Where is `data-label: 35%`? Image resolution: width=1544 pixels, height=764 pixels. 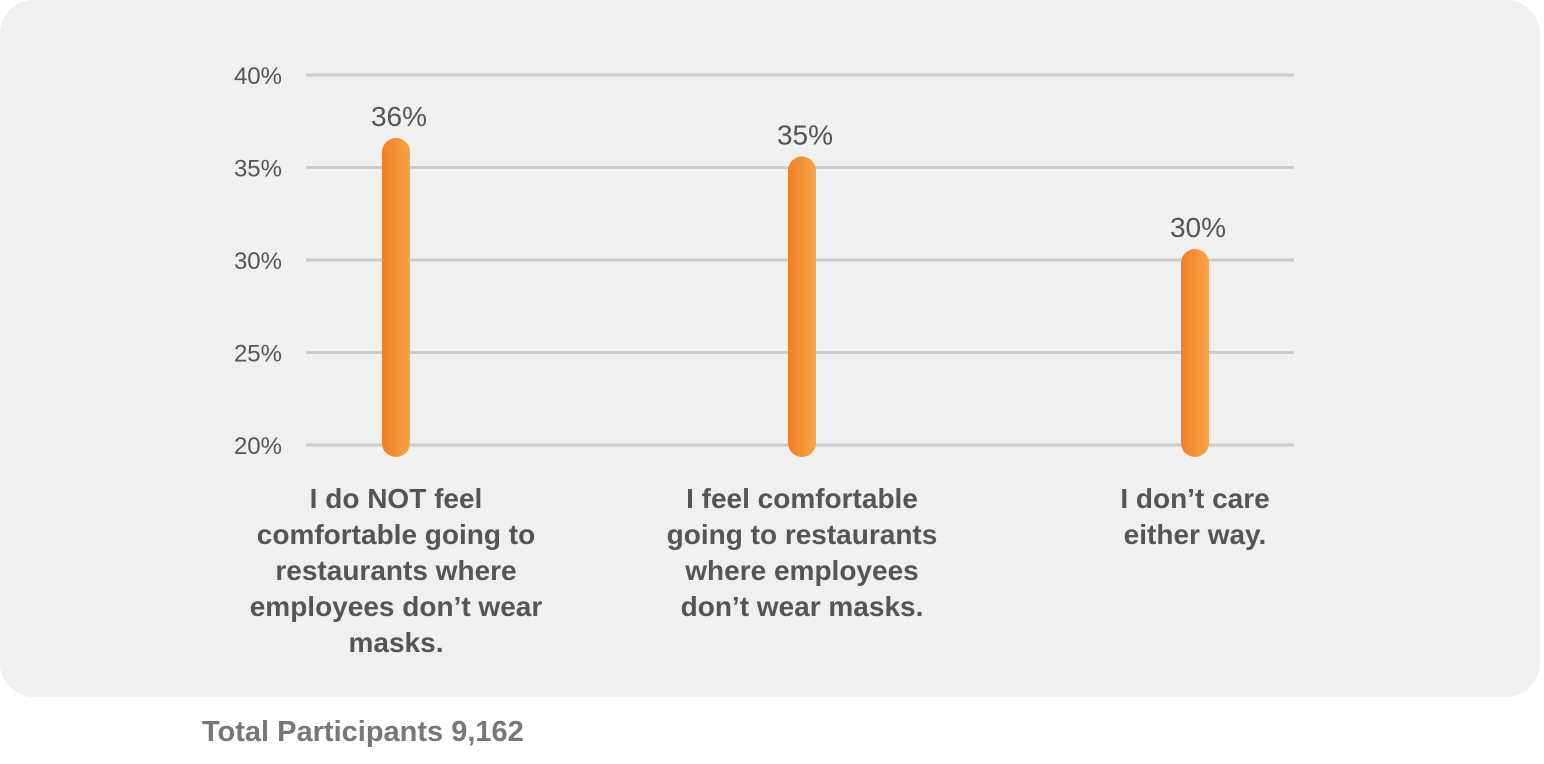 data-label: 35% is located at coordinates (805, 135).